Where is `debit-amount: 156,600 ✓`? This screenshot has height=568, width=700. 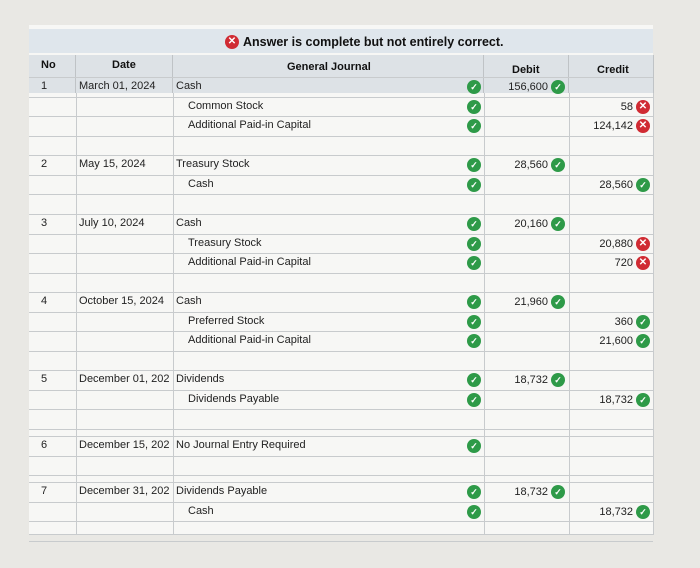
debit-amount: 156,600 ✓ is located at coordinates (524, 87).